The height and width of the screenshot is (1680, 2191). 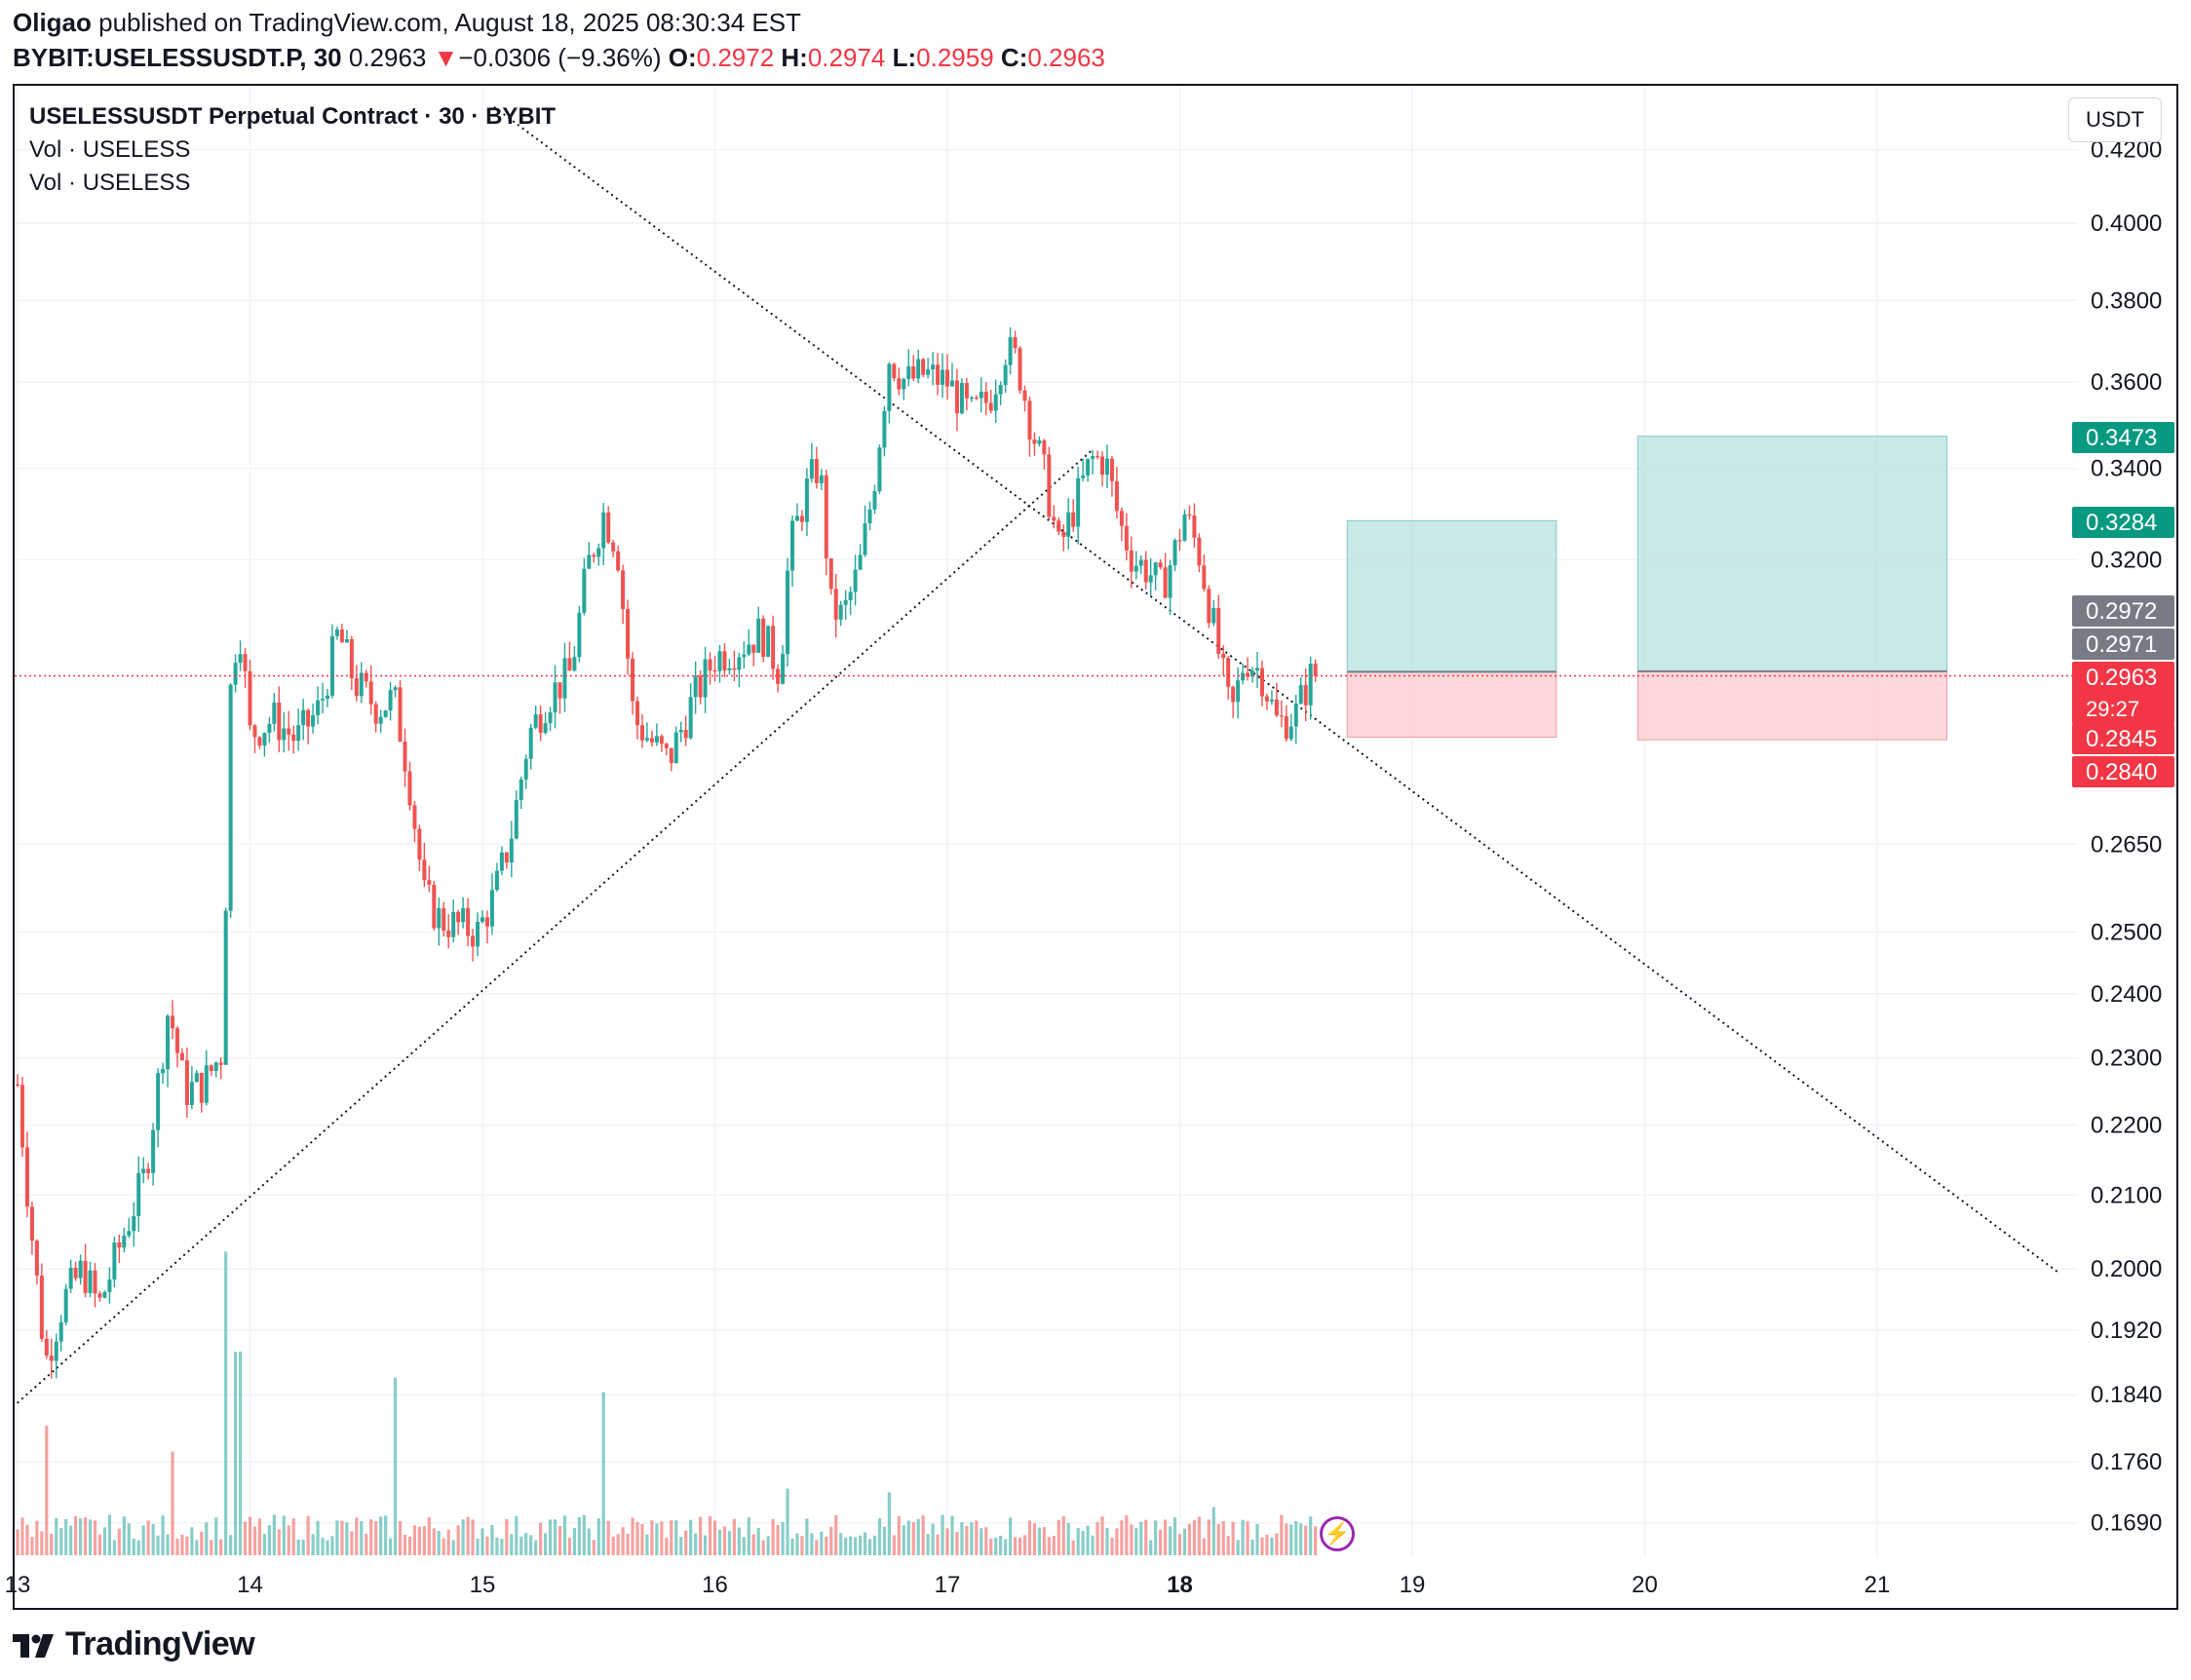 I want to click on bar-countdown: 29:27, so click(x=2112, y=709).